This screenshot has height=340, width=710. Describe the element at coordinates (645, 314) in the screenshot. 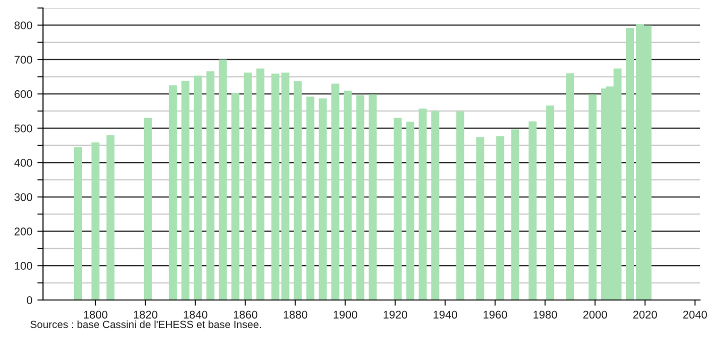

I see `x-tick-label: 2020` at that location.